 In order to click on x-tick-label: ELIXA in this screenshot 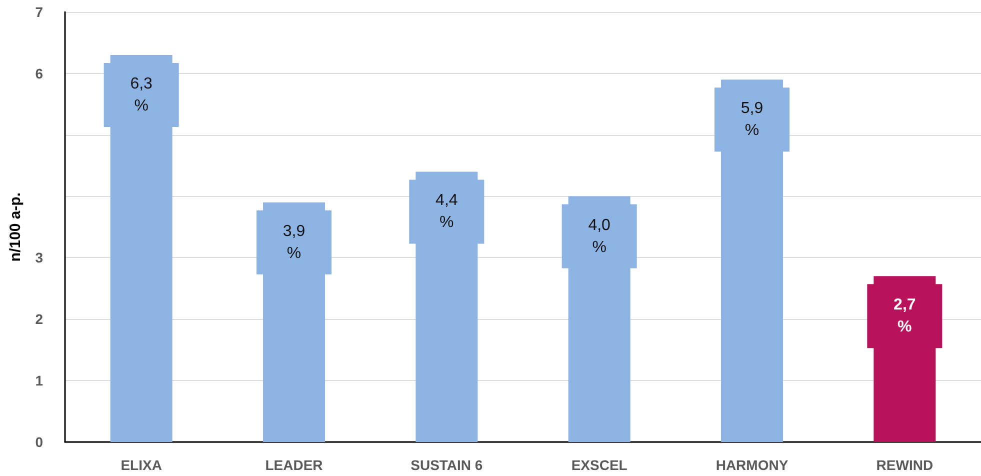, I will do `click(141, 465)`.